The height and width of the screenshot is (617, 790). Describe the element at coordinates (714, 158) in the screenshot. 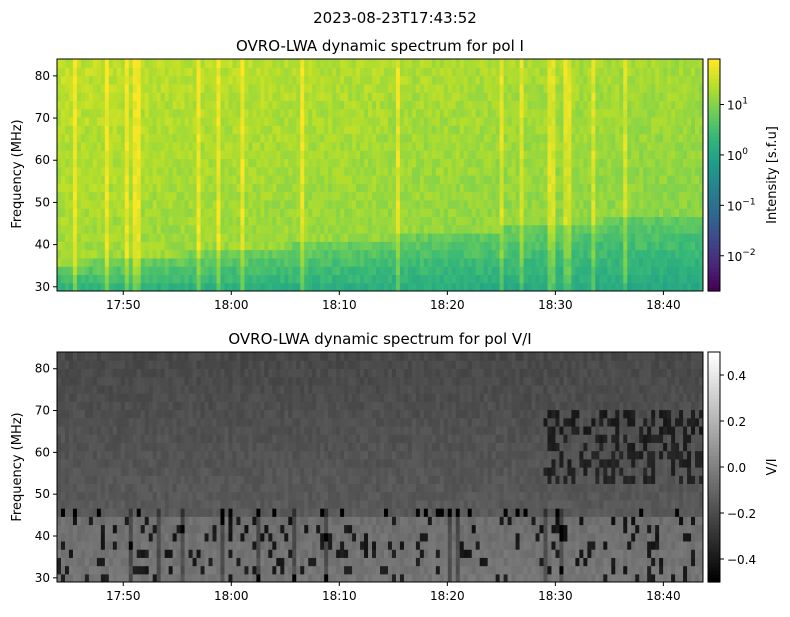

I see `colorbar-step` at that location.